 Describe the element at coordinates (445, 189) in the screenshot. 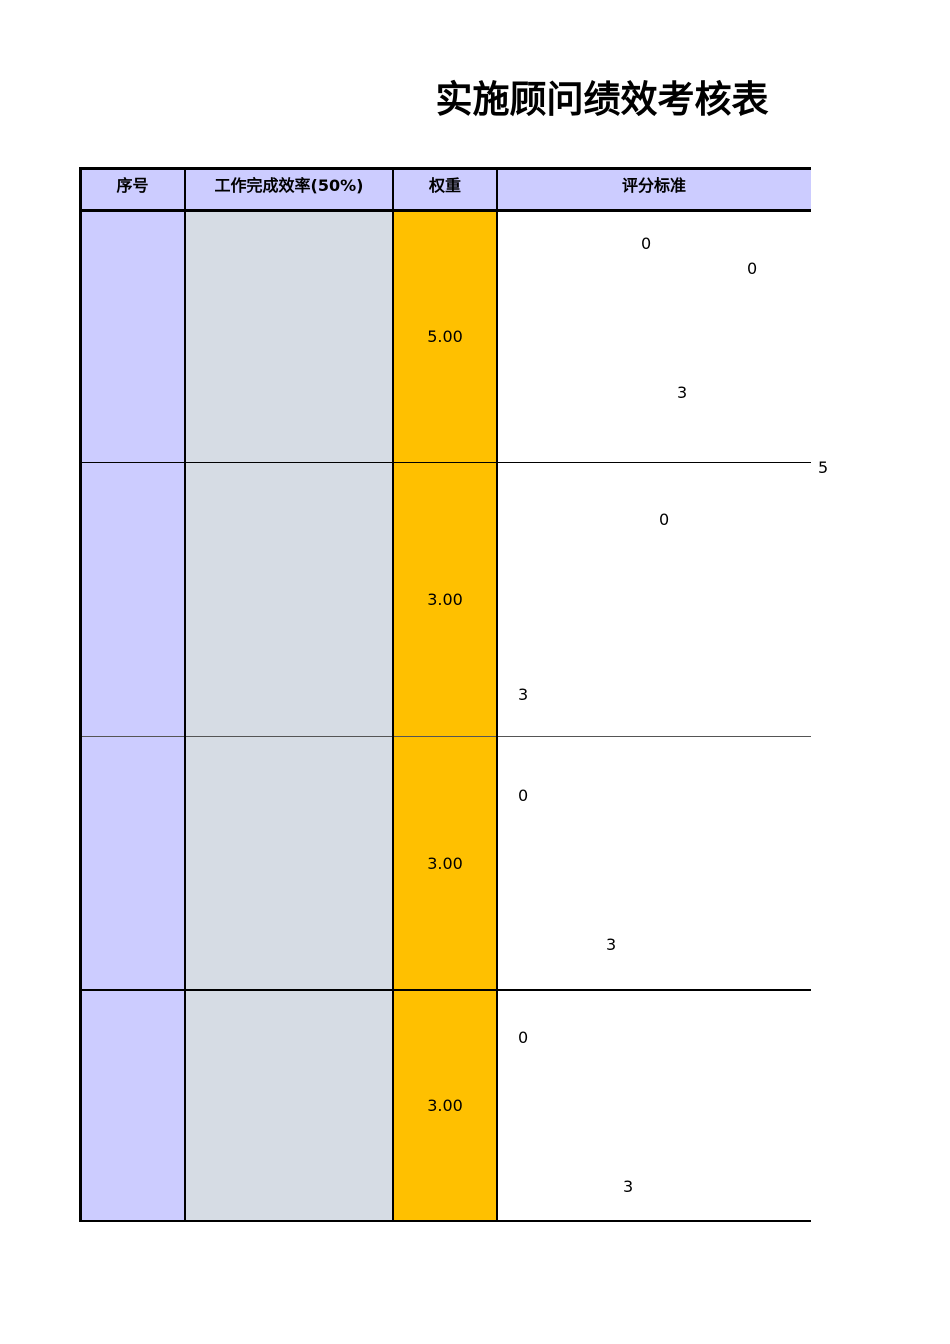

I see `header-cell: 权重` at that location.